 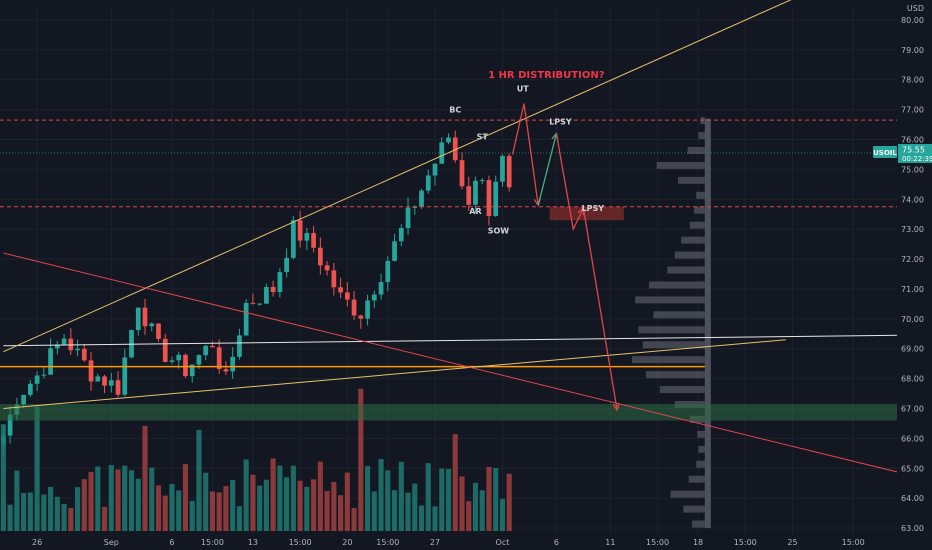 What do you see at coordinates (912, 259) in the screenshot?
I see `y-tick-label: 72.00` at bounding box center [912, 259].